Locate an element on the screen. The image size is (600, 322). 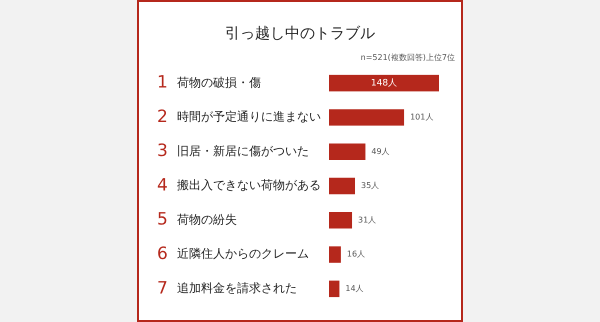
data-label: 16人 is located at coordinates (356, 254).